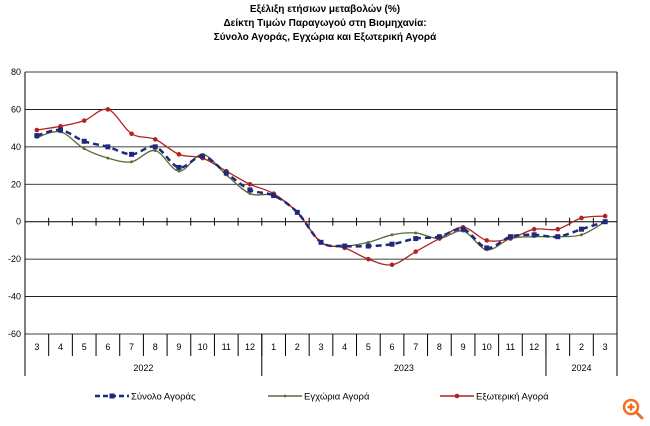 Image resolution: width=650 pixels, height=426 pixels. What do you see at coordinates (404, 368) in the screenshot?
I see `year-label: 2023` at bounding box center [404, 368].